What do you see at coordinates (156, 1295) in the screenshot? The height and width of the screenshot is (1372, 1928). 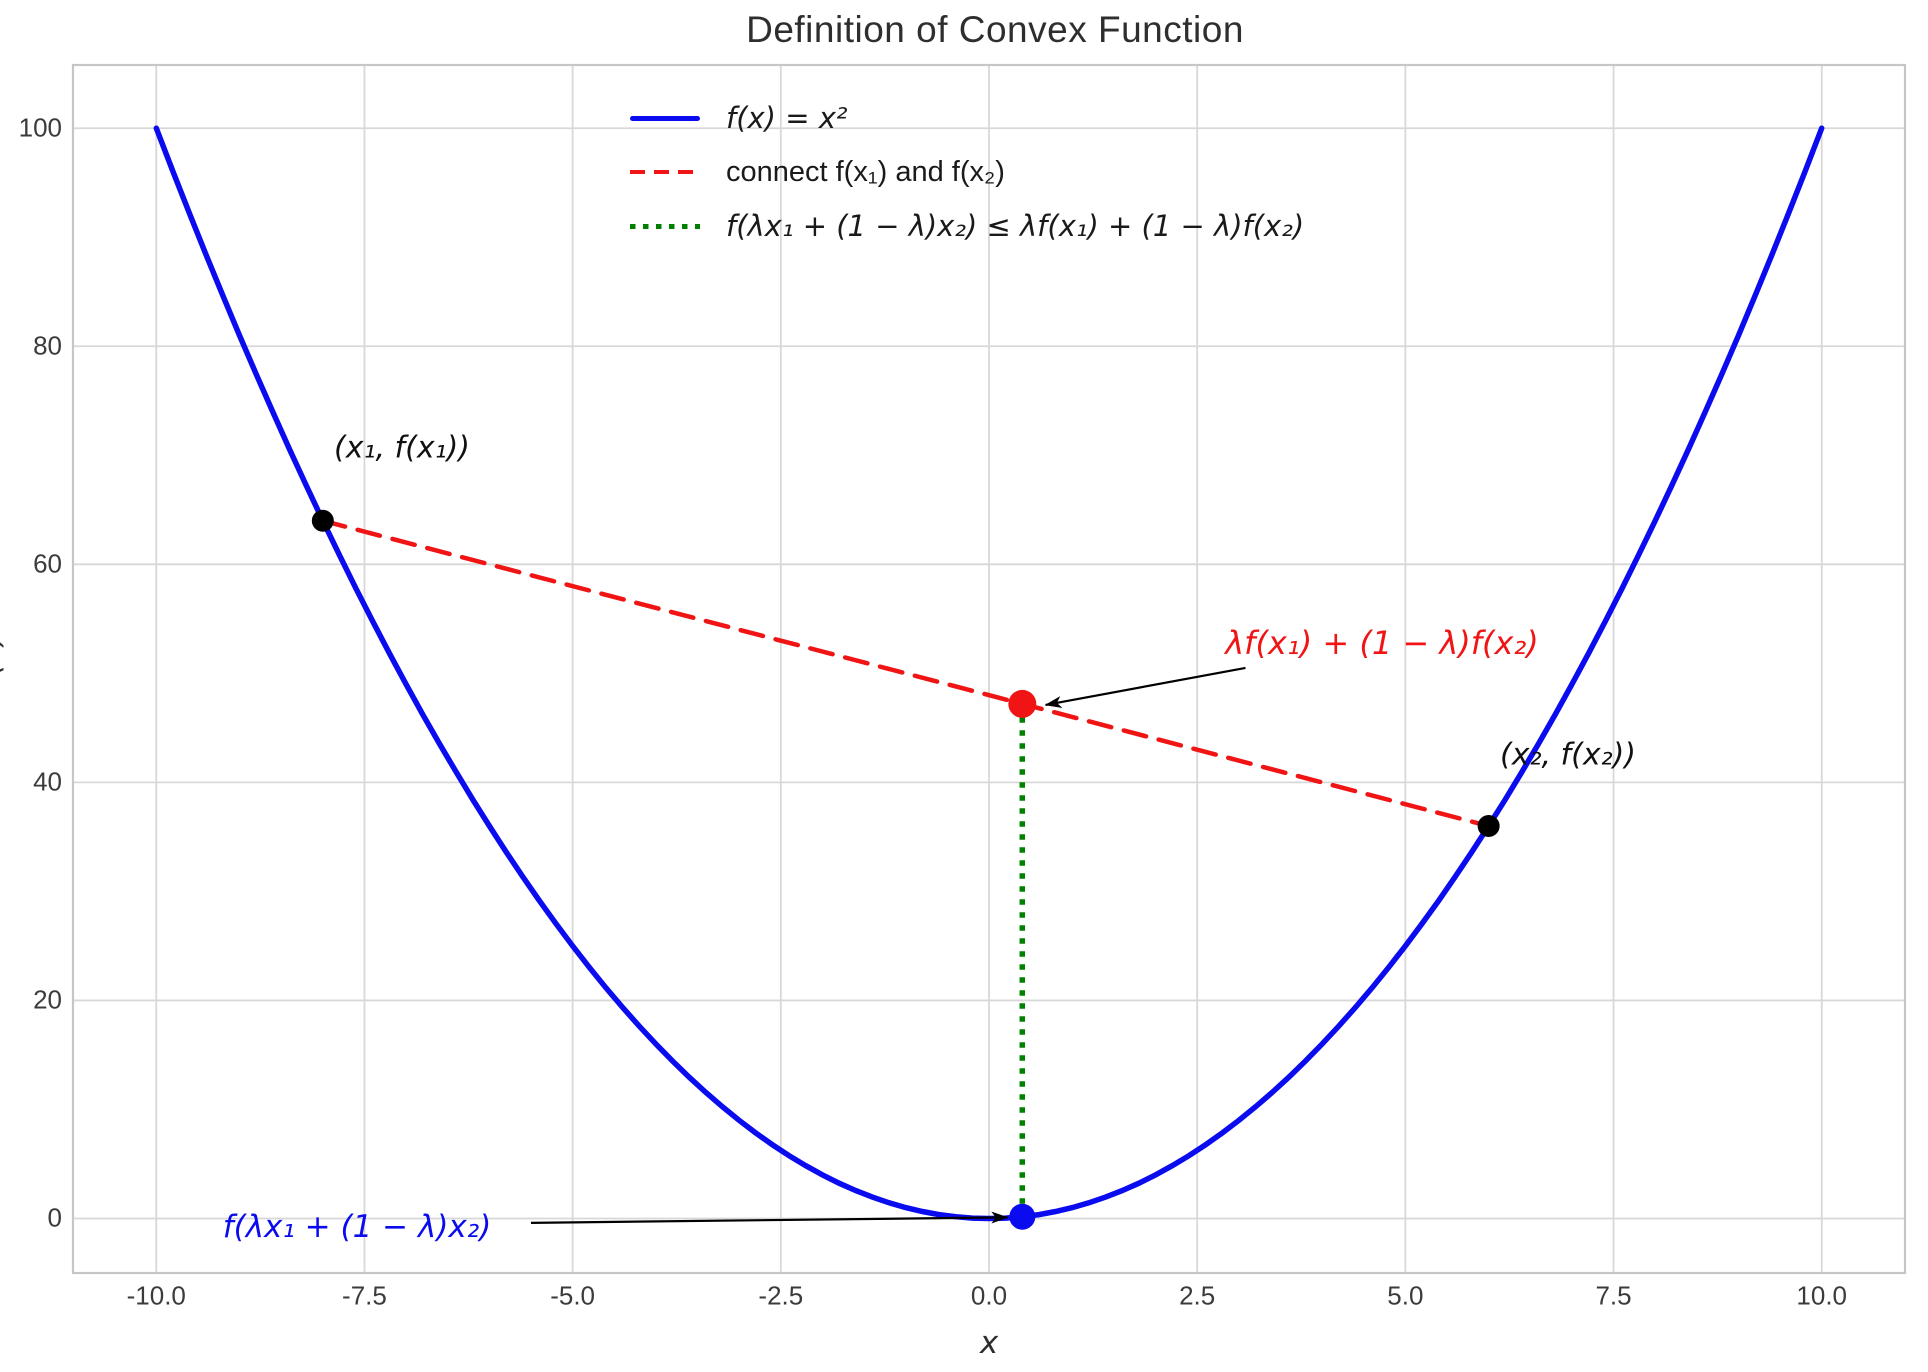 I see `x-tick-label: -10.0` at bounding box center [156, 1295].